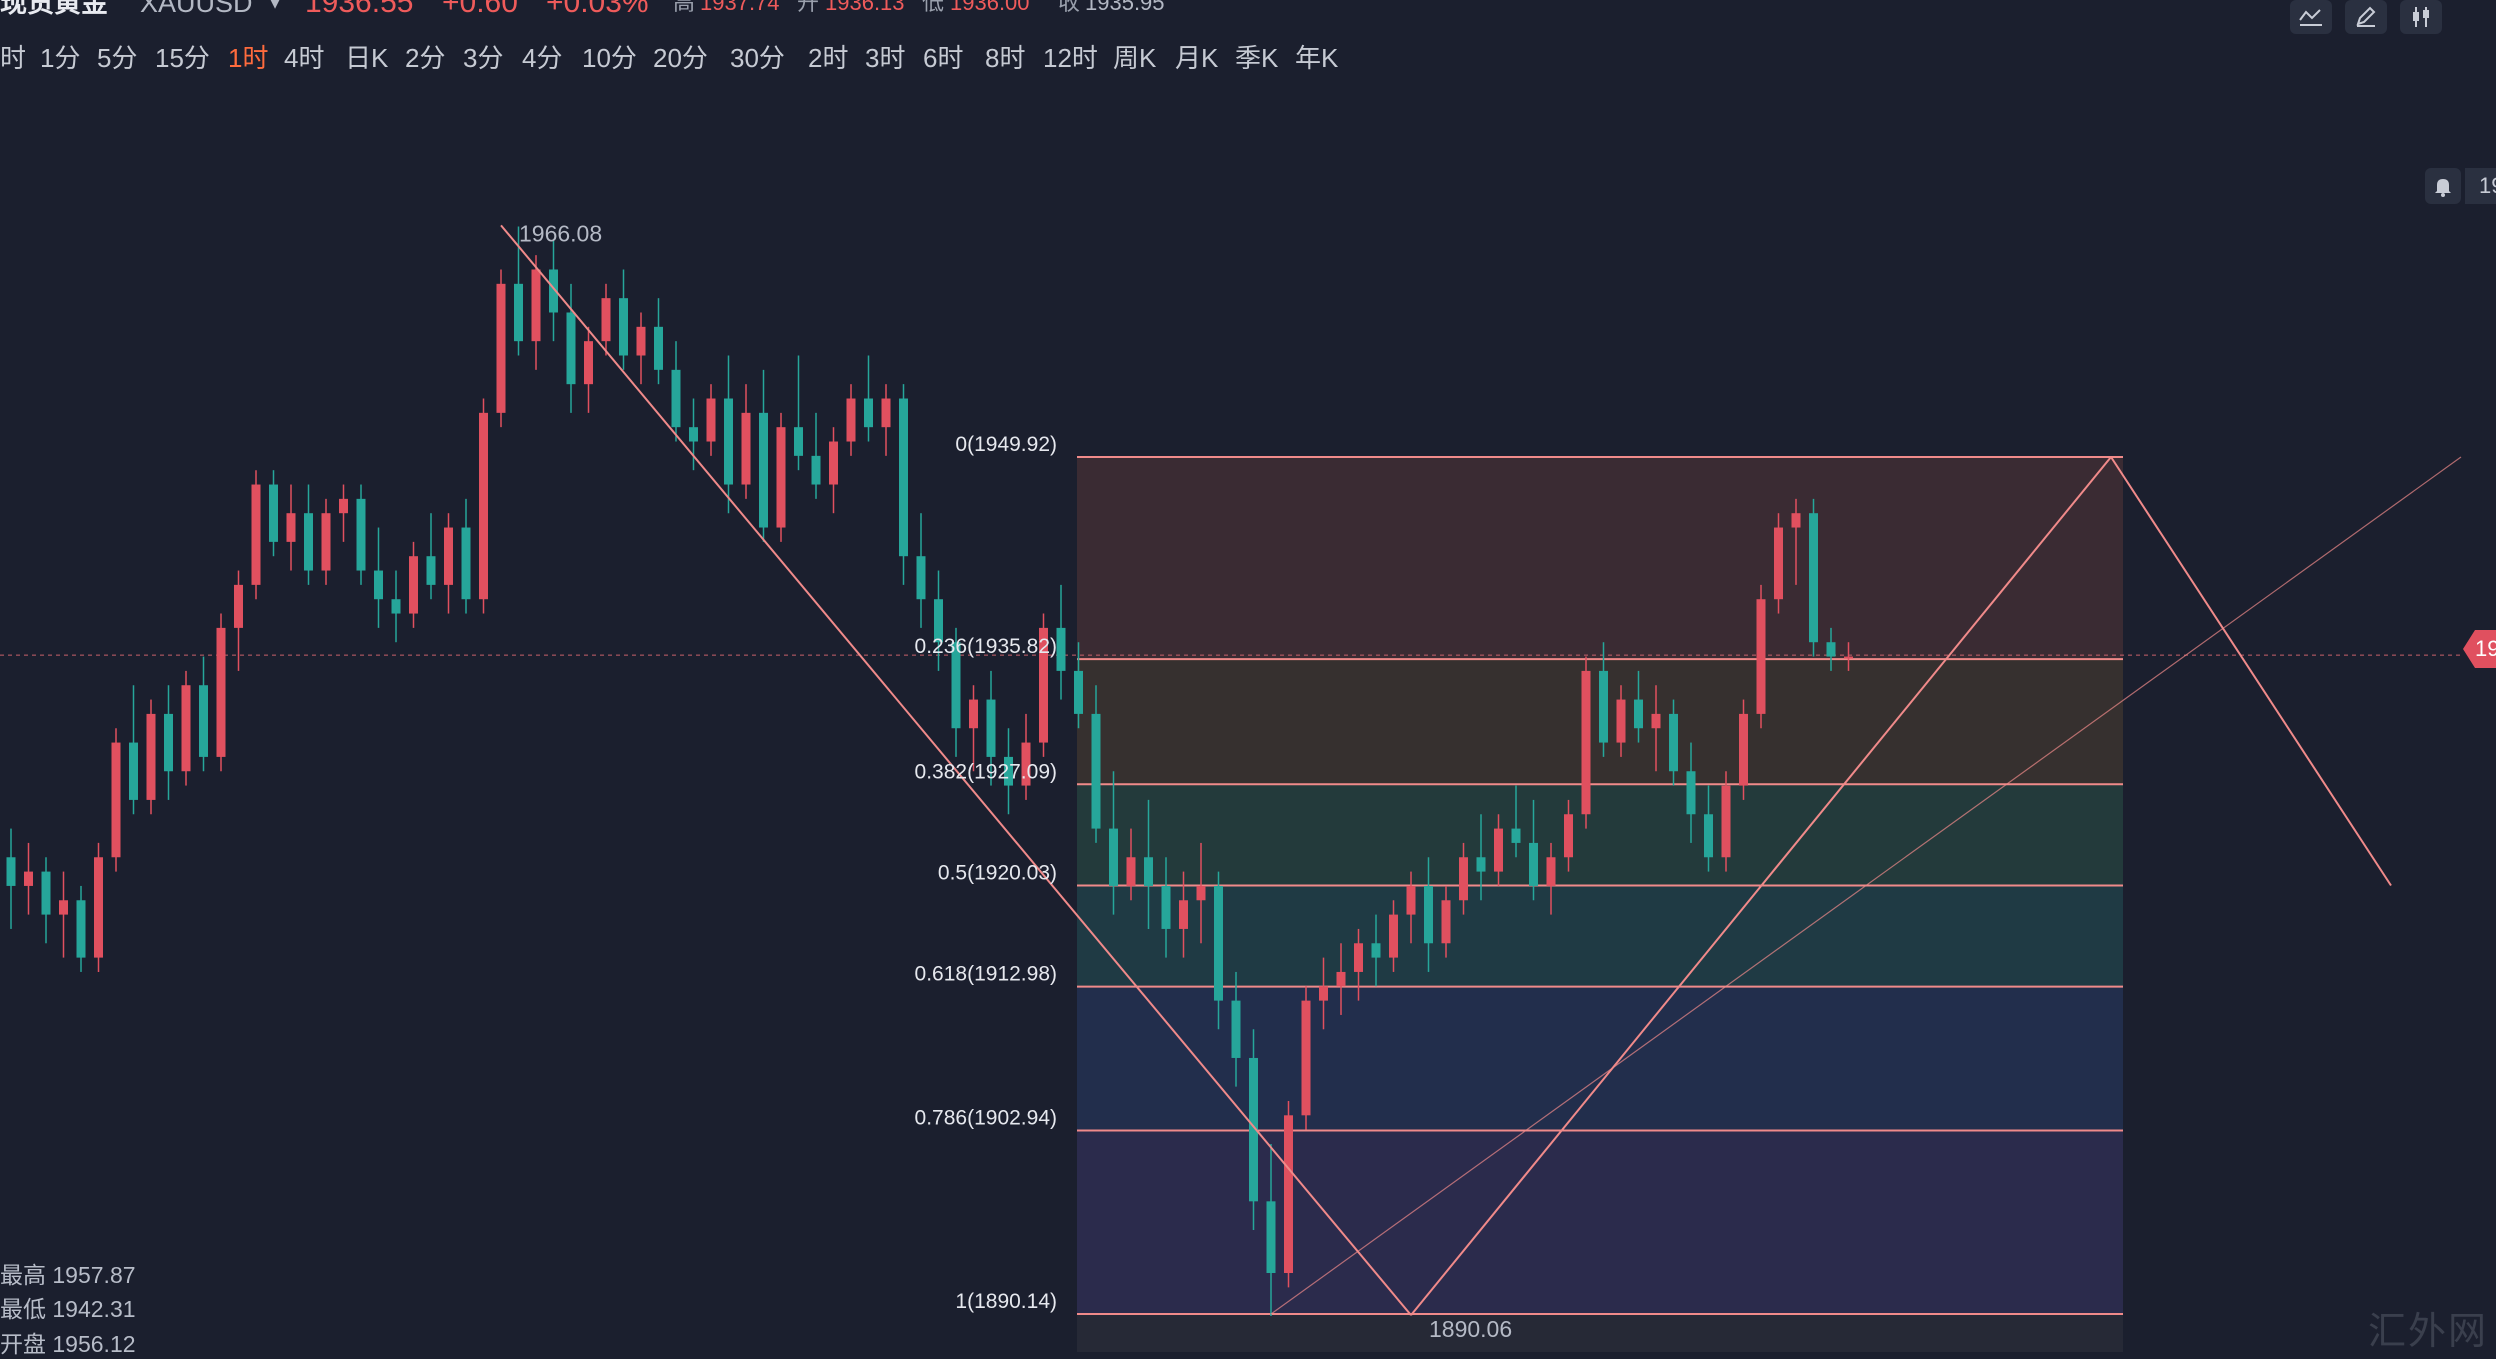  What do you see at coordinates (1257, 58) in the screenshot?
I see `period-20: 季K` at bounding box center [1257, 58].